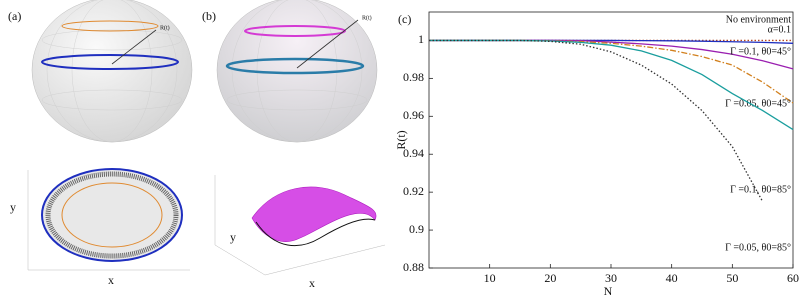 This screenshot has width=806, height=304. Describe the element at coordinates (779, 29) in the screenshot. I see `series-label: α=0.1` at that location.